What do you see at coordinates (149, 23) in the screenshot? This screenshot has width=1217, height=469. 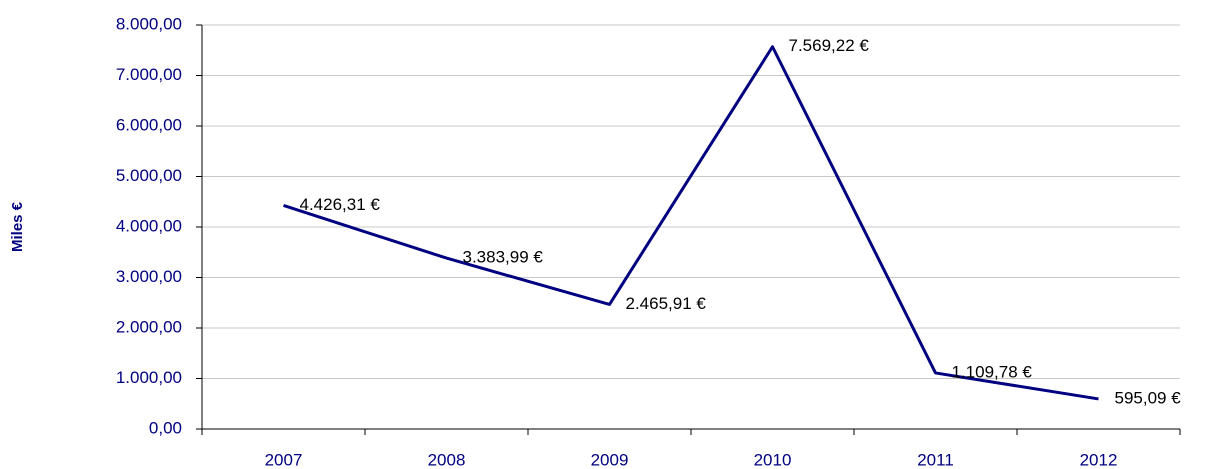 I see `y-tick-label: 8.000,00` at bounding box center [149, 23].